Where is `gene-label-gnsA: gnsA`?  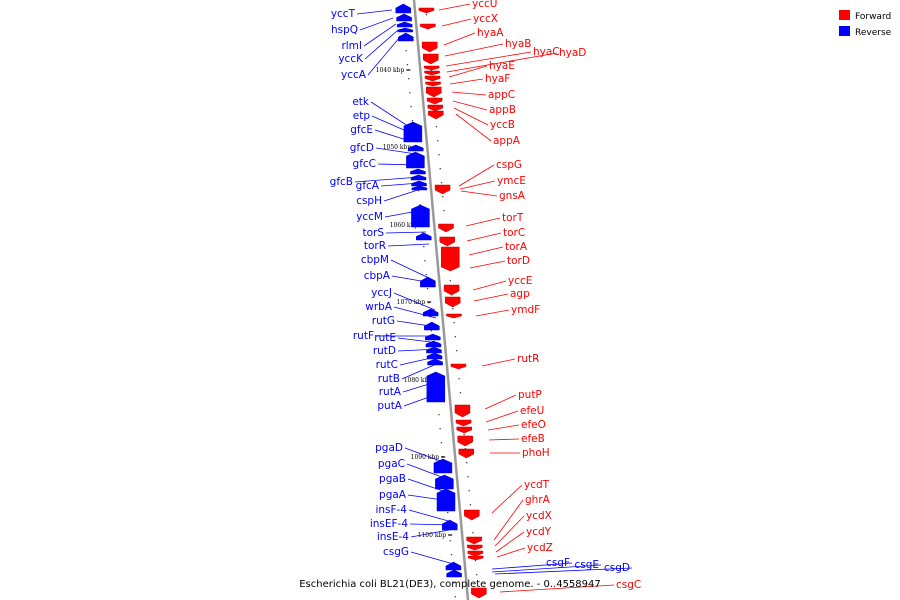
gene-label-gnsA: gnsA is located at coordinates (512, 196).